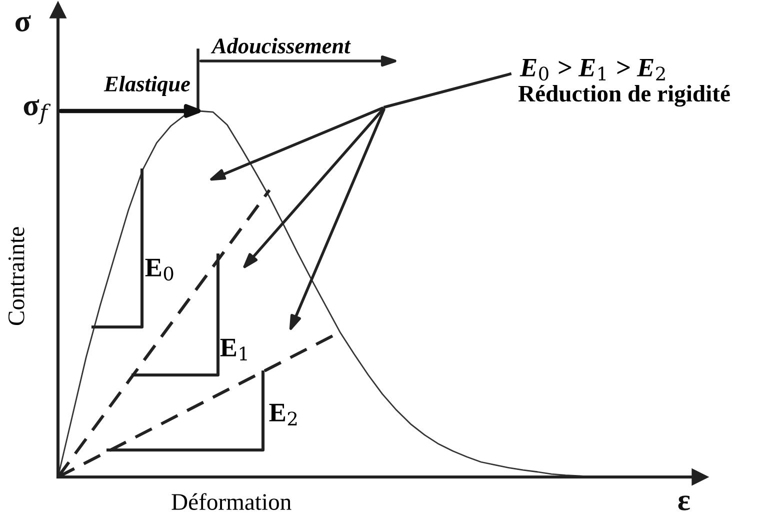  I want to click on text: ε, so click(684, 503).